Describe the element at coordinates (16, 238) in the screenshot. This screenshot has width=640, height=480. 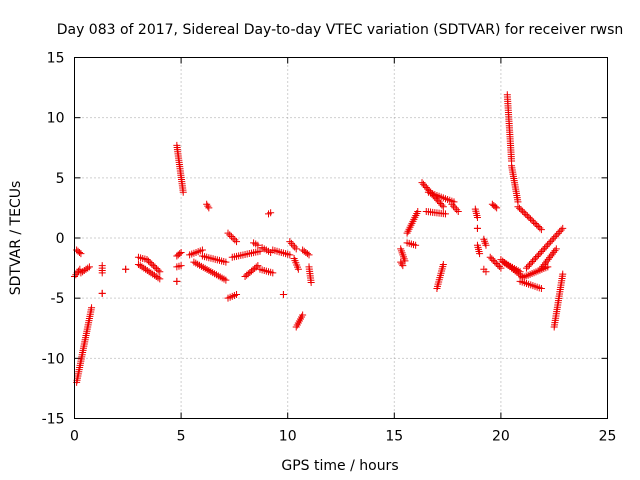
I see `y-axis-label: SDTVAR / TECUs` at that location.